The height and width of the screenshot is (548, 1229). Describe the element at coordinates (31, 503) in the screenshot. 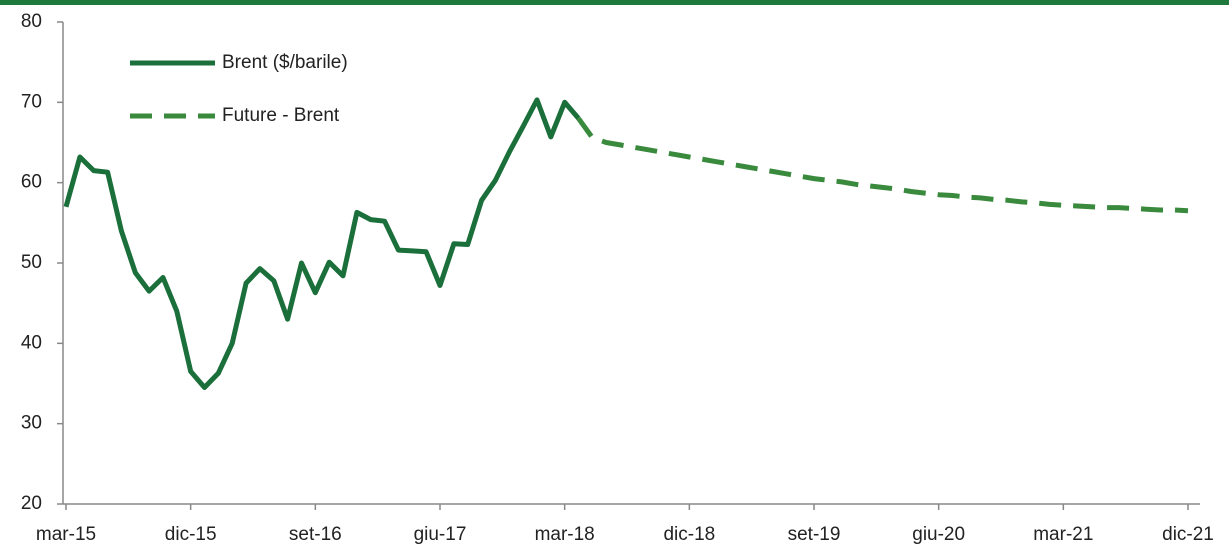

I see `y-tick-label: 20` at that location.